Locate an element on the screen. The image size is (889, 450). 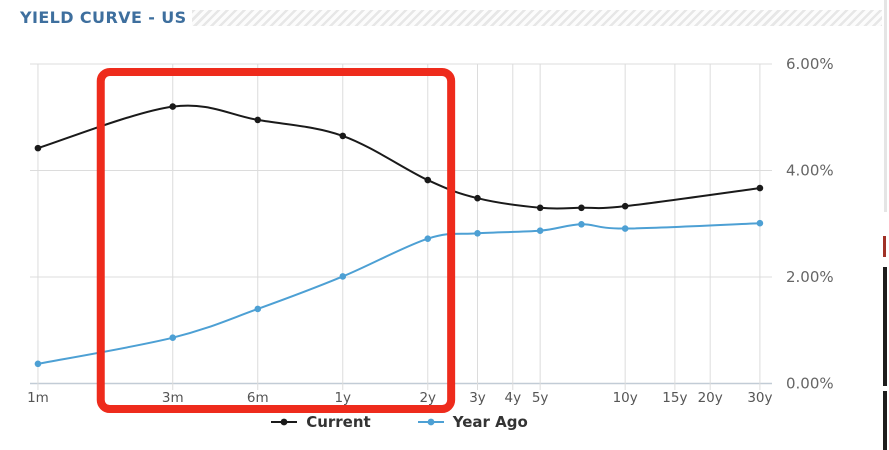
window-edge-fragment-black-bottom is located at coordinates (885, 420).